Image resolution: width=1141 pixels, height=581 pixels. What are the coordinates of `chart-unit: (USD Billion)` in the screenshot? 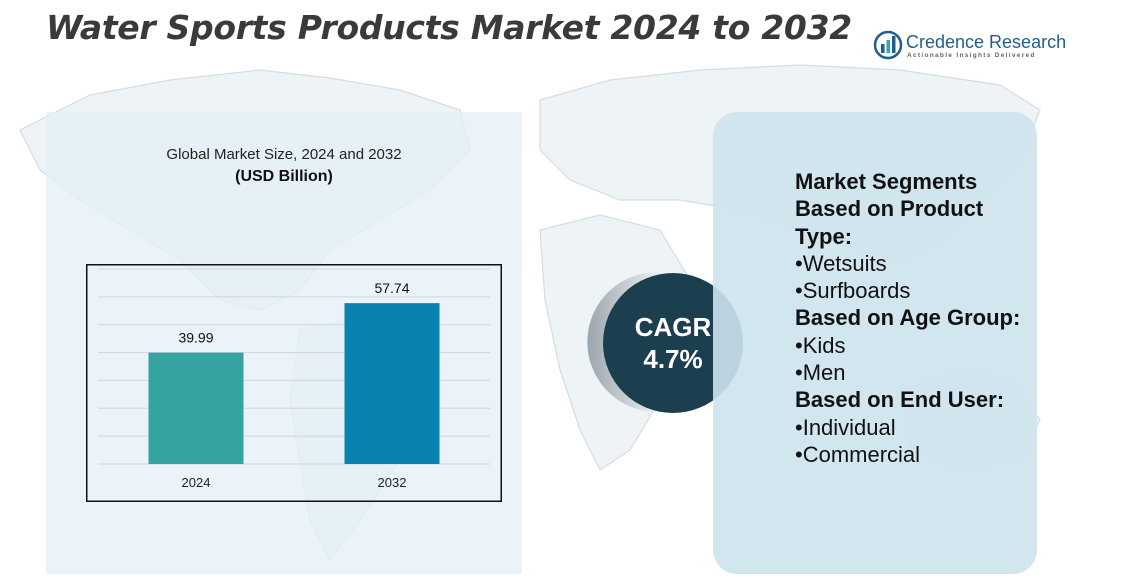 It's located at (284, 176).